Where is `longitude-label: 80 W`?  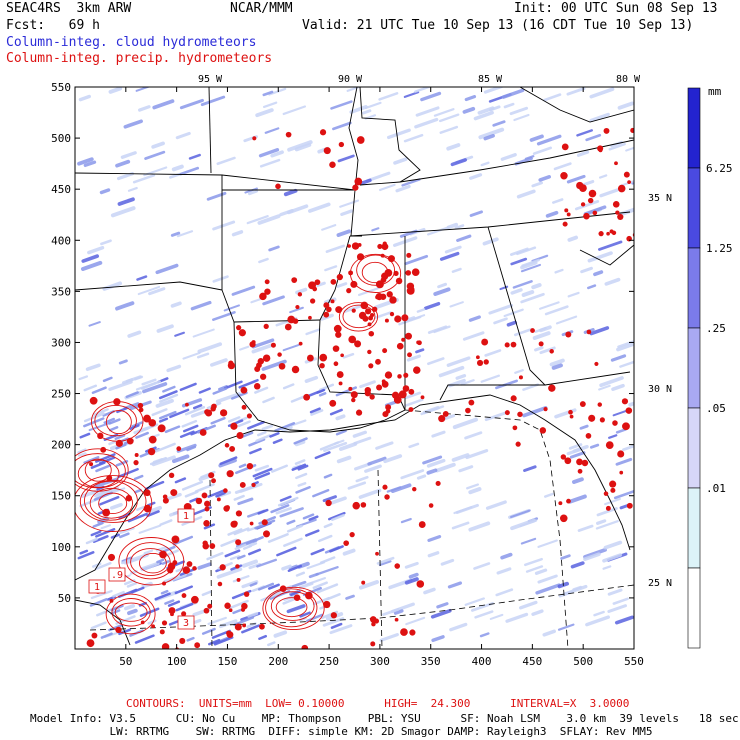 longitude-label: 80 W is located at coordinates (628, 79).